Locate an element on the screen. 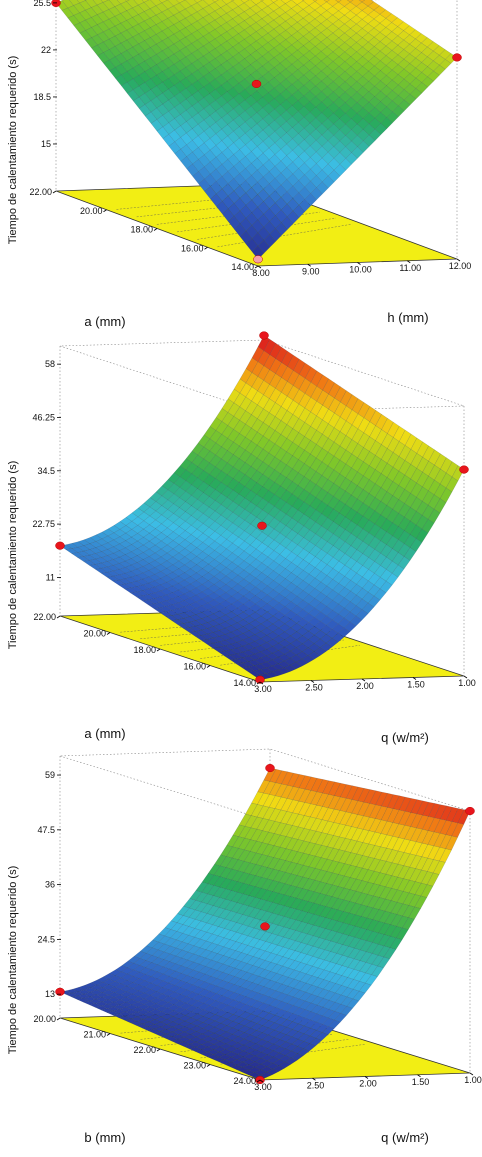  floor-contour-line is located at coordinates (285, 235).